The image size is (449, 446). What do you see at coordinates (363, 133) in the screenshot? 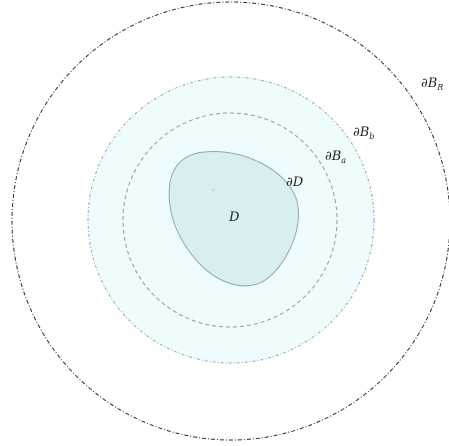
I see `ball-b-label: ∂Bb` at bounding box center [363, 133].